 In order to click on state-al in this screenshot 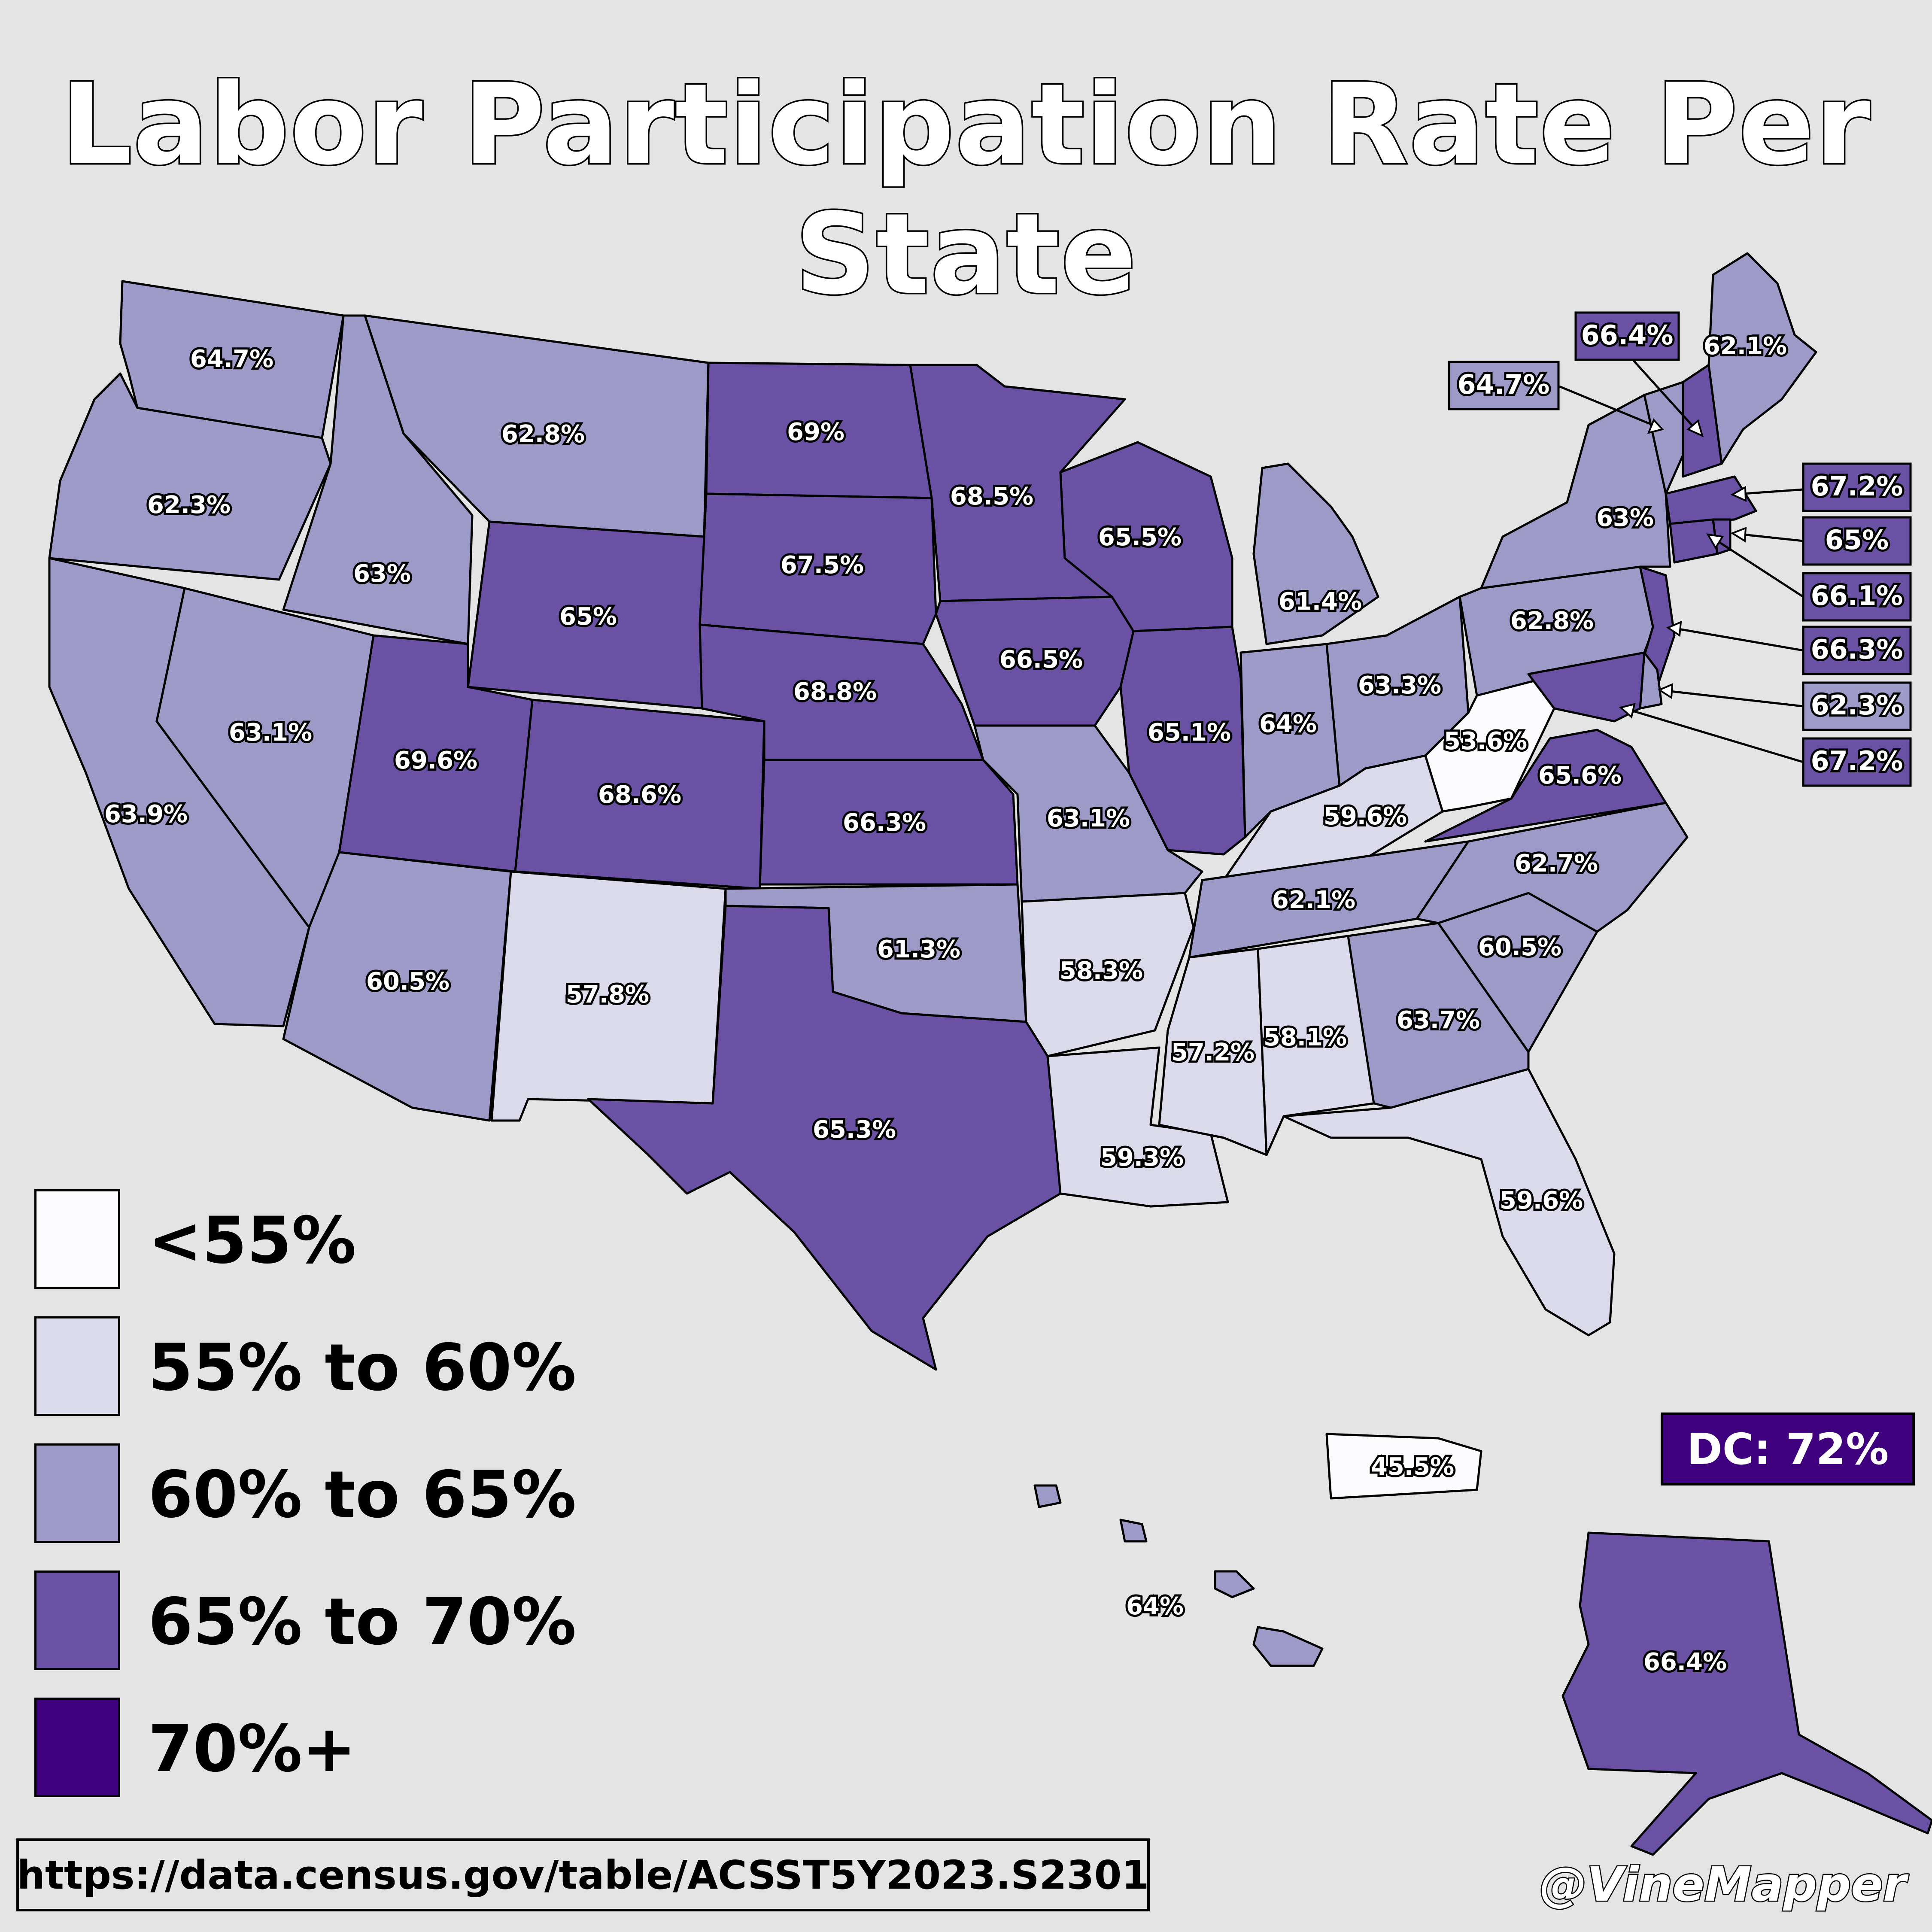, I will do `click(1316, 1045)`.